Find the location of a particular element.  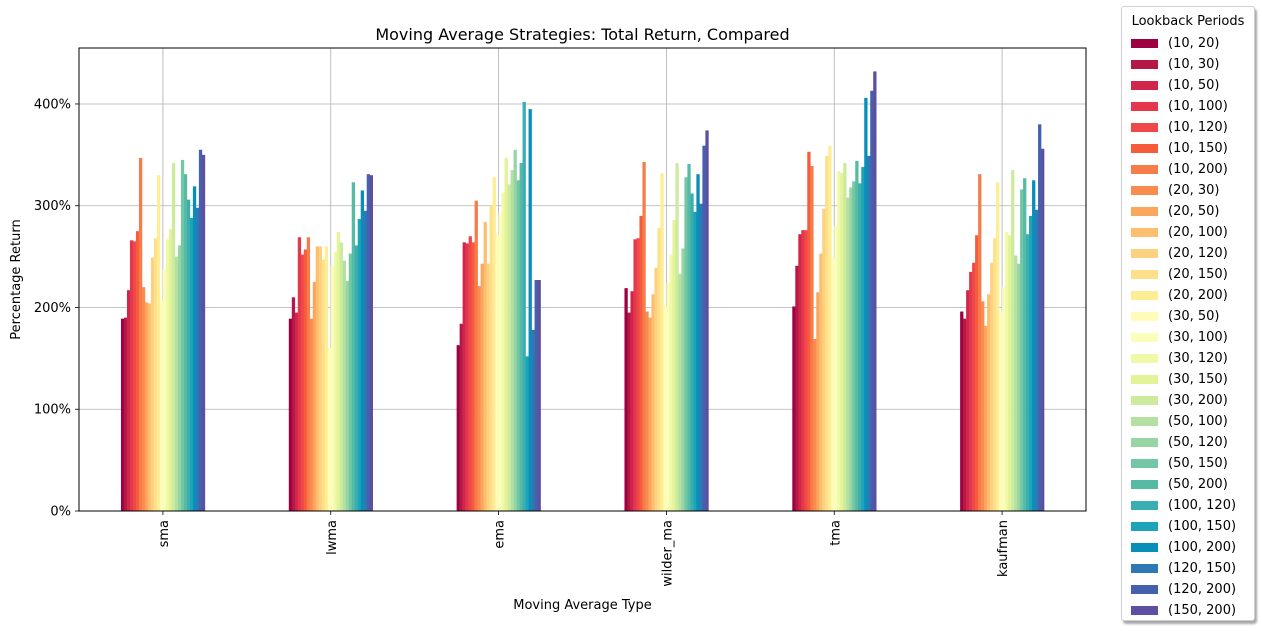

x-tick-label: sma is located at coordinates (164, 533).